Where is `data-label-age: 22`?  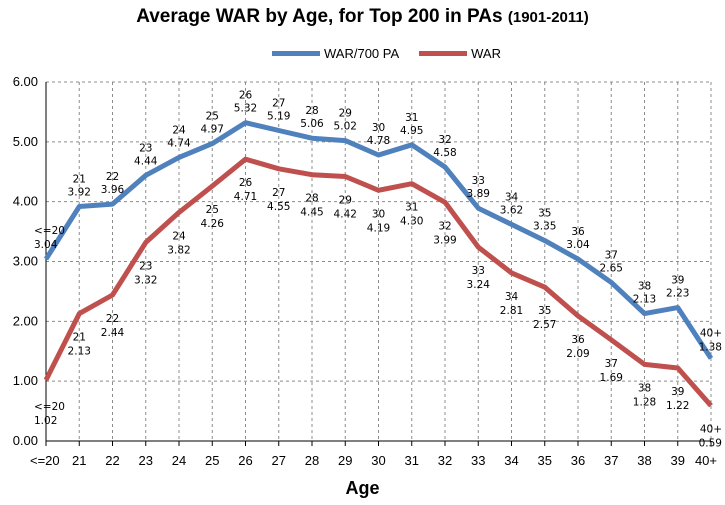
data-label-age: 22 is located at coordinates (112, 319).